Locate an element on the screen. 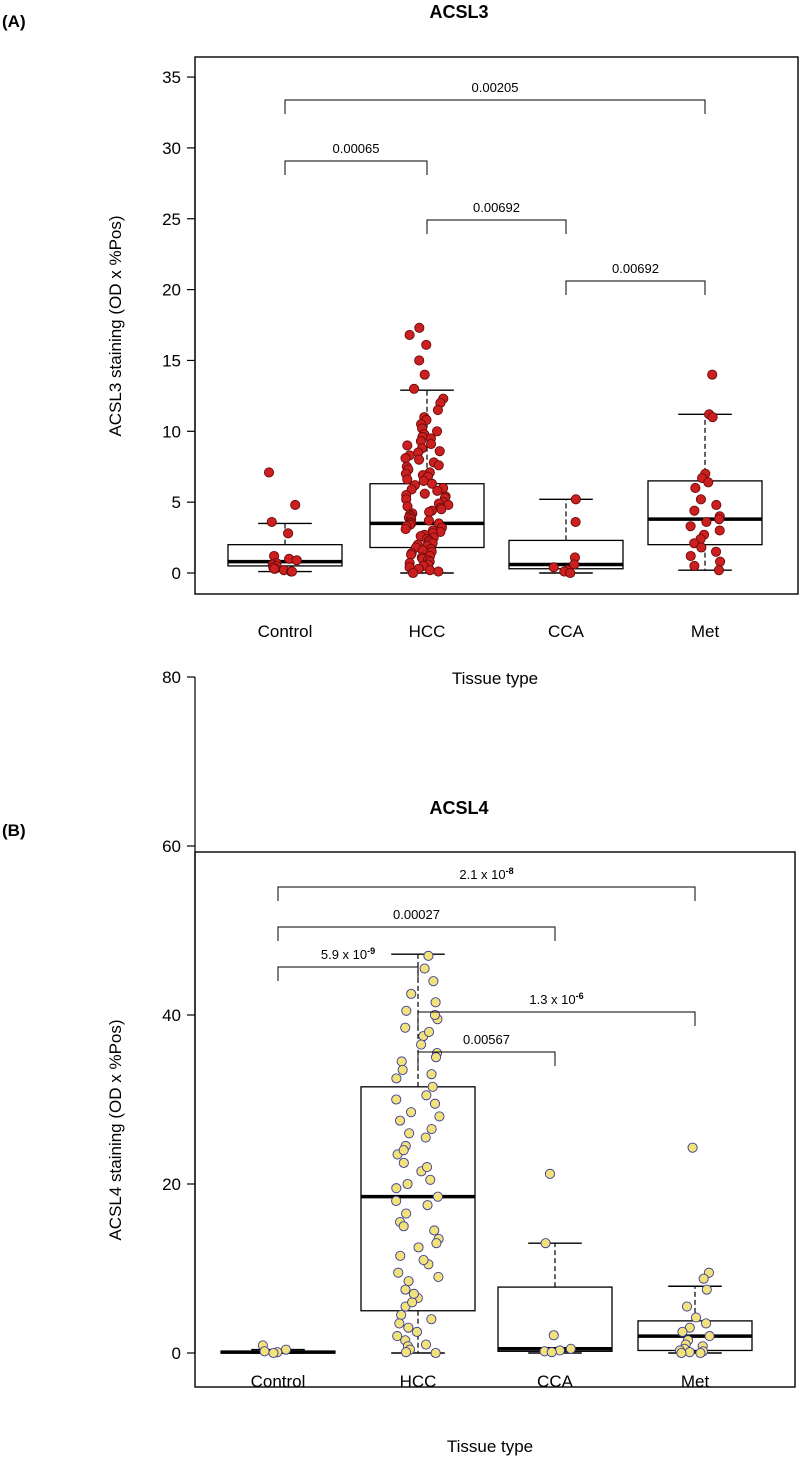 The height and width of the screenshot is (1465, 800). y-tick-label: 80 is located at coordinates (171, 677).